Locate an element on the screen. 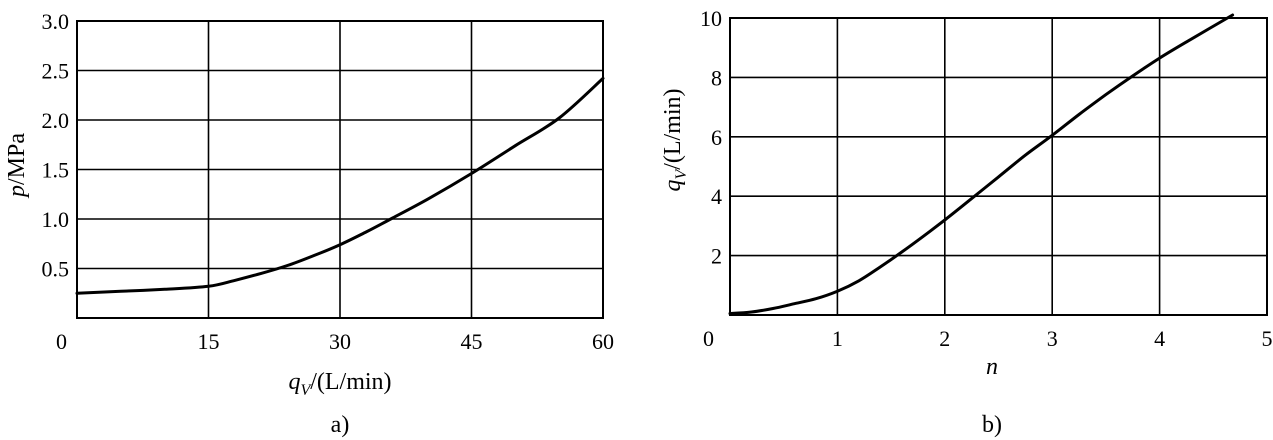  a-x-tick-label: 60 is located at coordinates (603, 341).